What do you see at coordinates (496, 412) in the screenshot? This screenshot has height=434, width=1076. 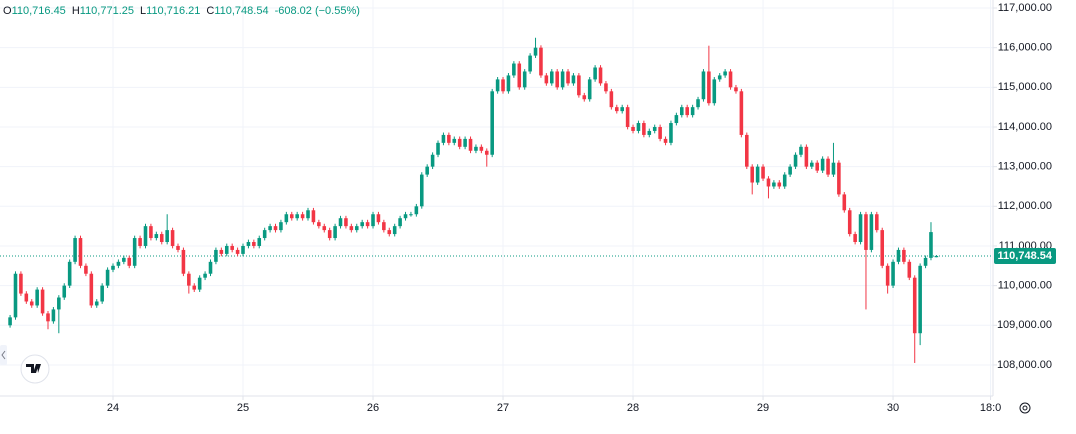 I see `time-axis-panel` at bounding box center [496, 412].